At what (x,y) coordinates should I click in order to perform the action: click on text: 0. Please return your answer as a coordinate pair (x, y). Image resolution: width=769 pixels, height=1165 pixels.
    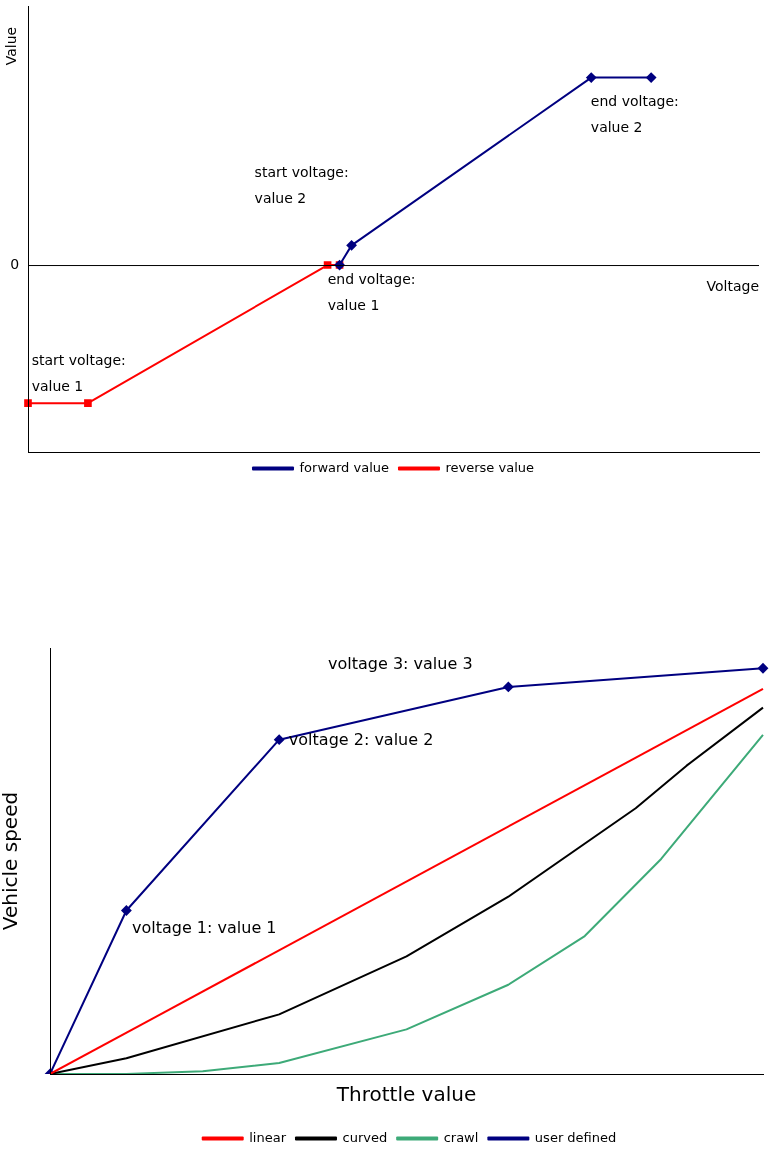
    Looking at the image, I should click on (15, 263).